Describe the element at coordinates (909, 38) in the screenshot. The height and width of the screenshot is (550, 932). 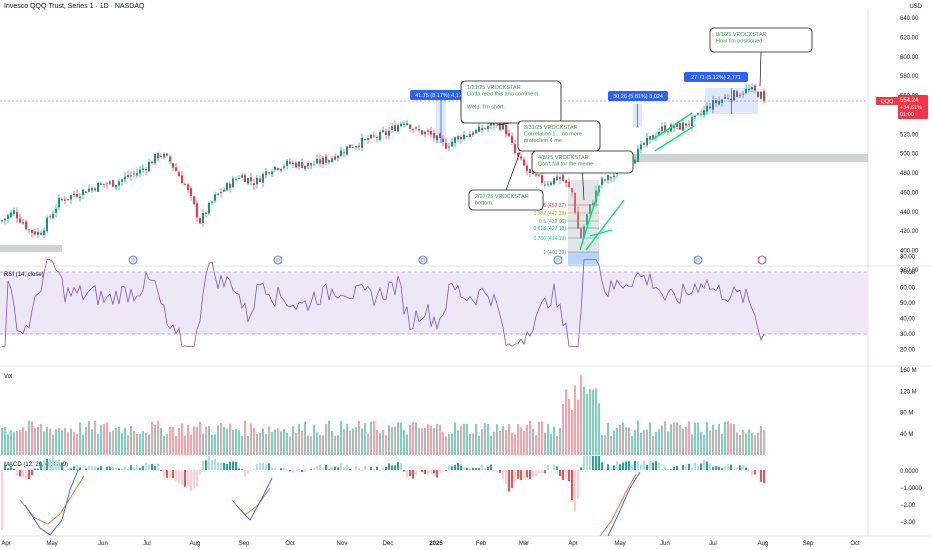
I see `price-tick-label: 620.00` at that location.